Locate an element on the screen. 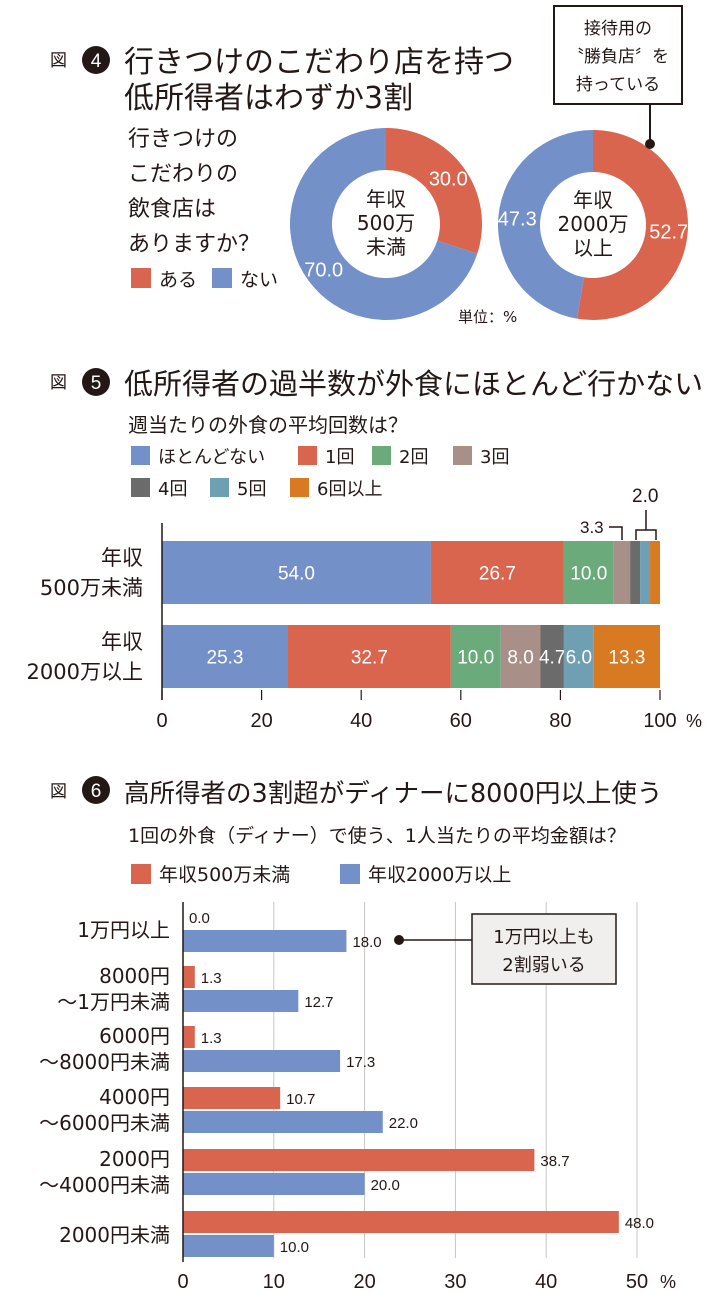 Image resolution: width=710 pixels, height=1299 pixels. annotation-2-0-bracket is located at coordinates (646, 534).